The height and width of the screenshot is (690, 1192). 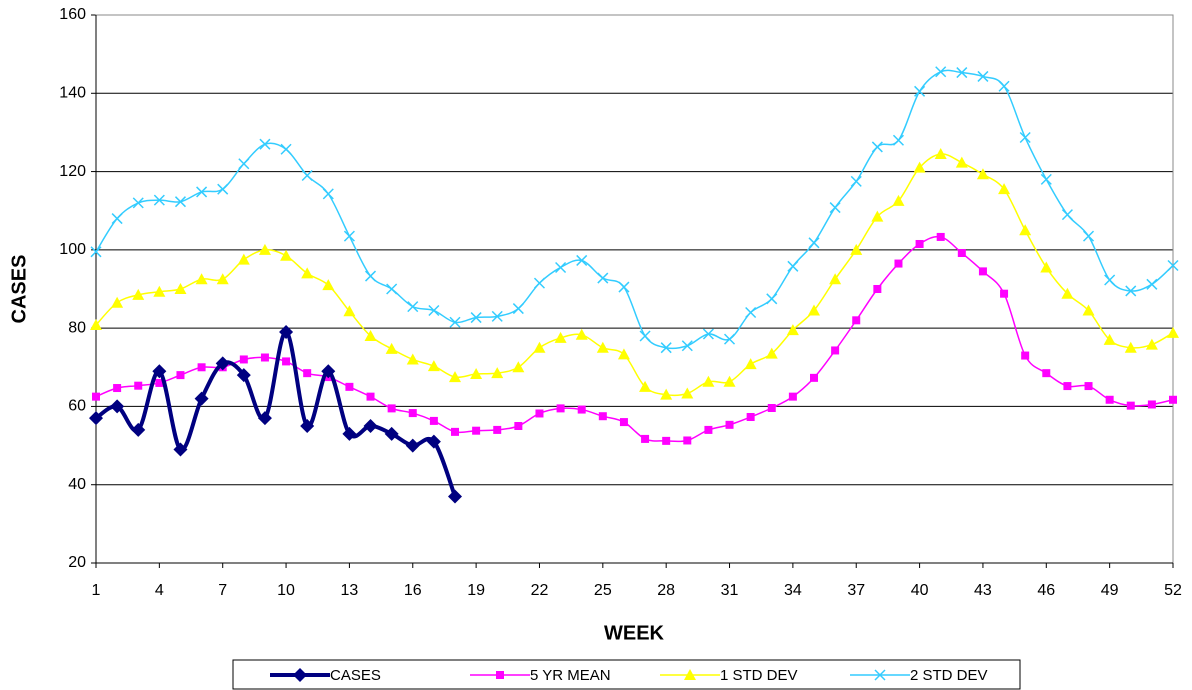 What do you see at coordinates (72, 249) in the screenshot?
I see `y-tick-label: 100` at bounding box center [72, 249].